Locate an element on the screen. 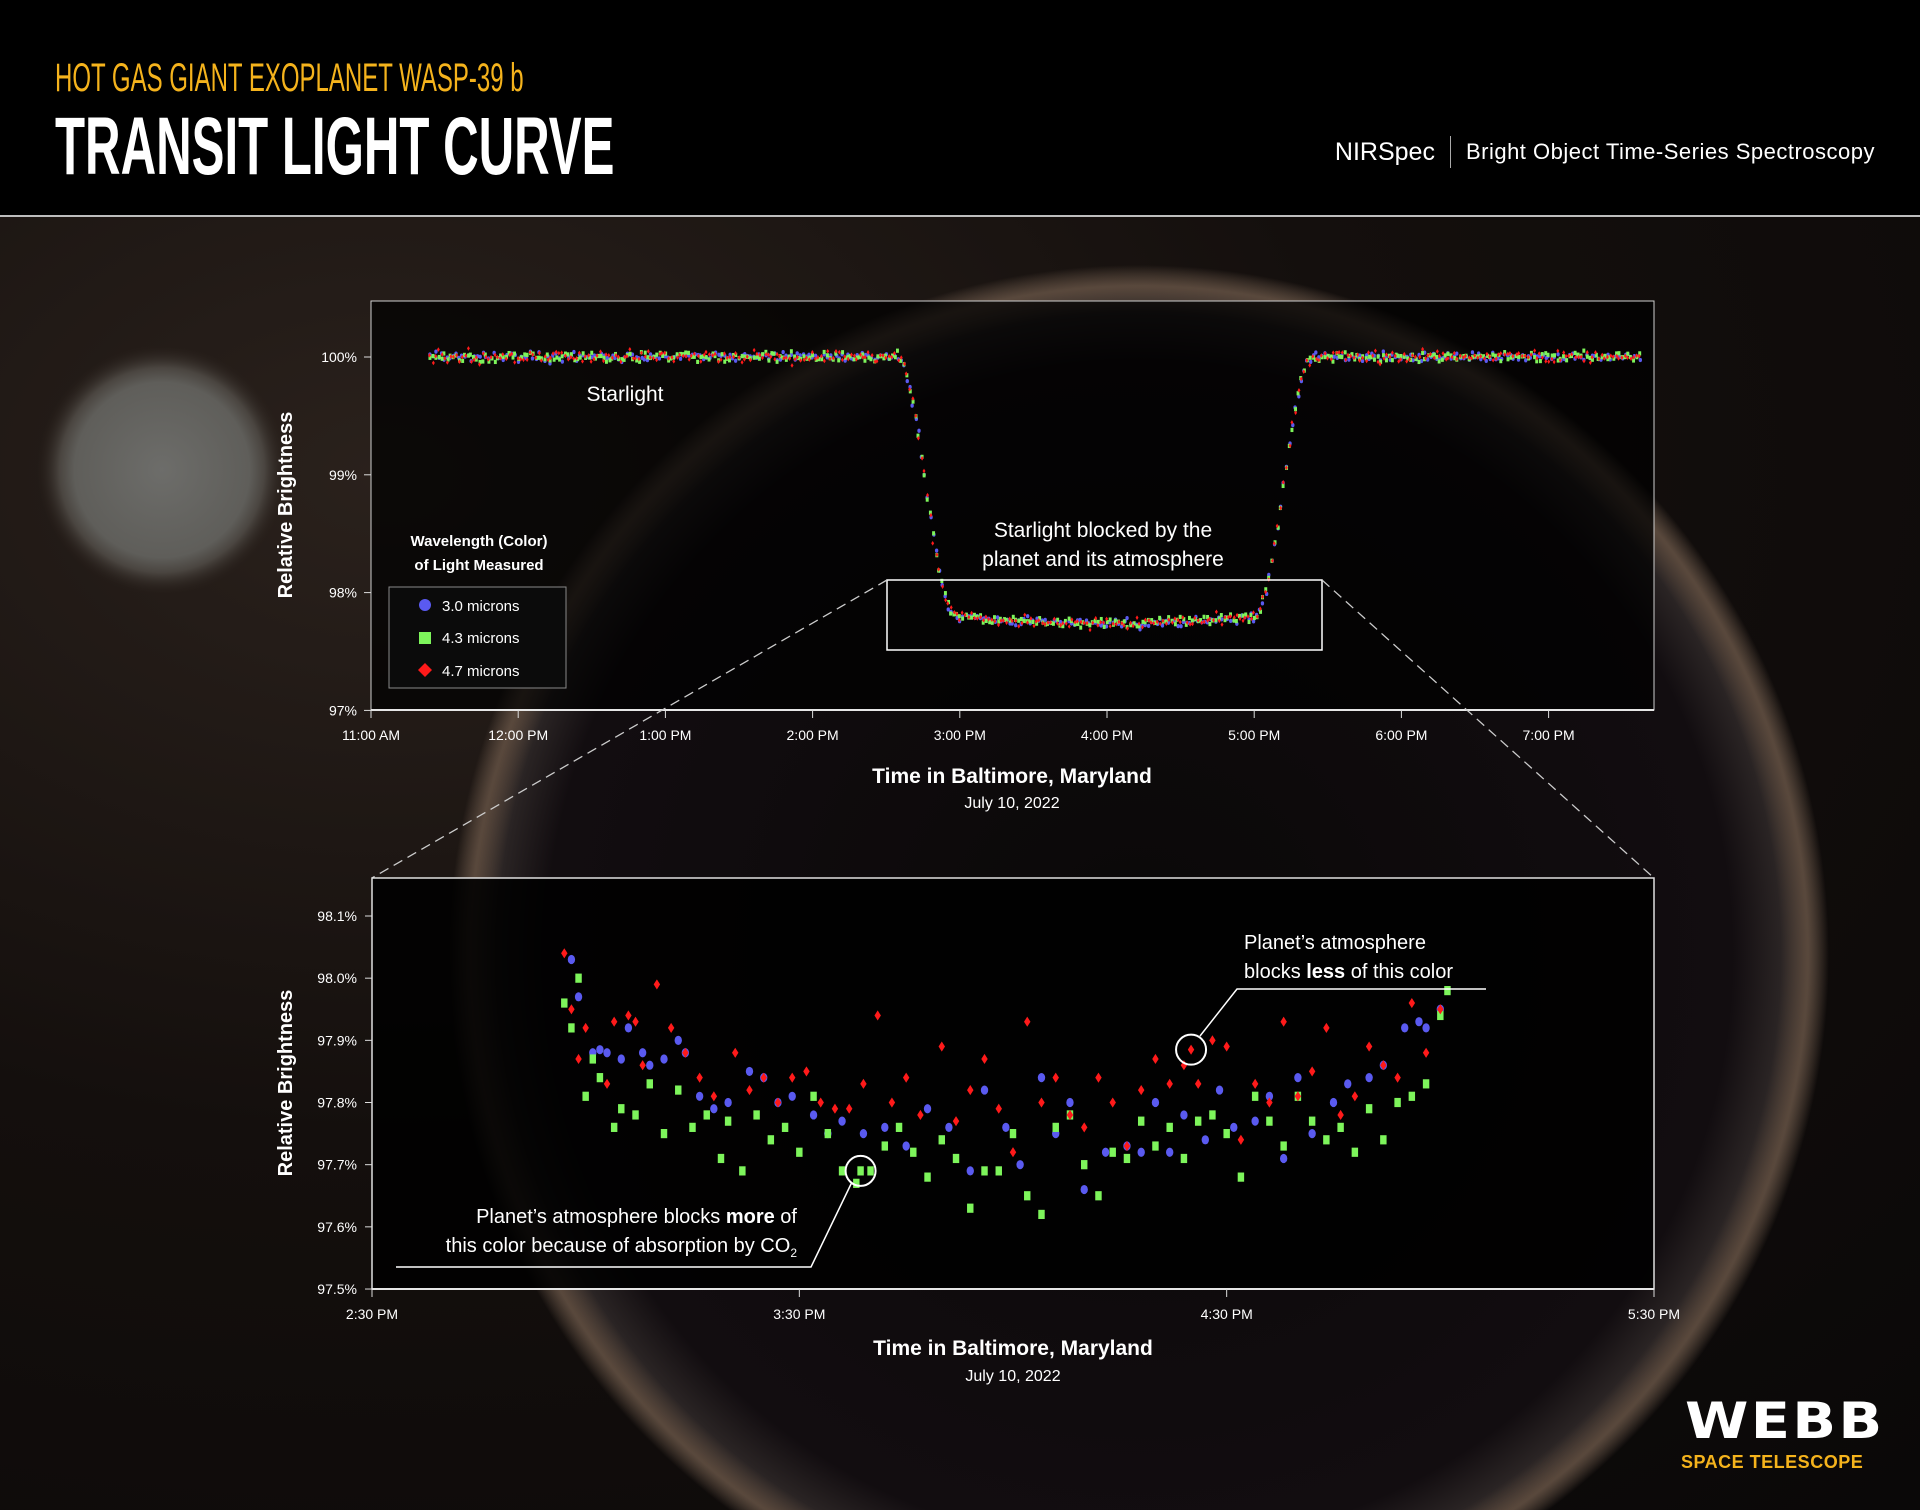 This screenshot has height=1510, width=1920. x-tick-label: 2:00 PM is located at coordinates (813, 735).